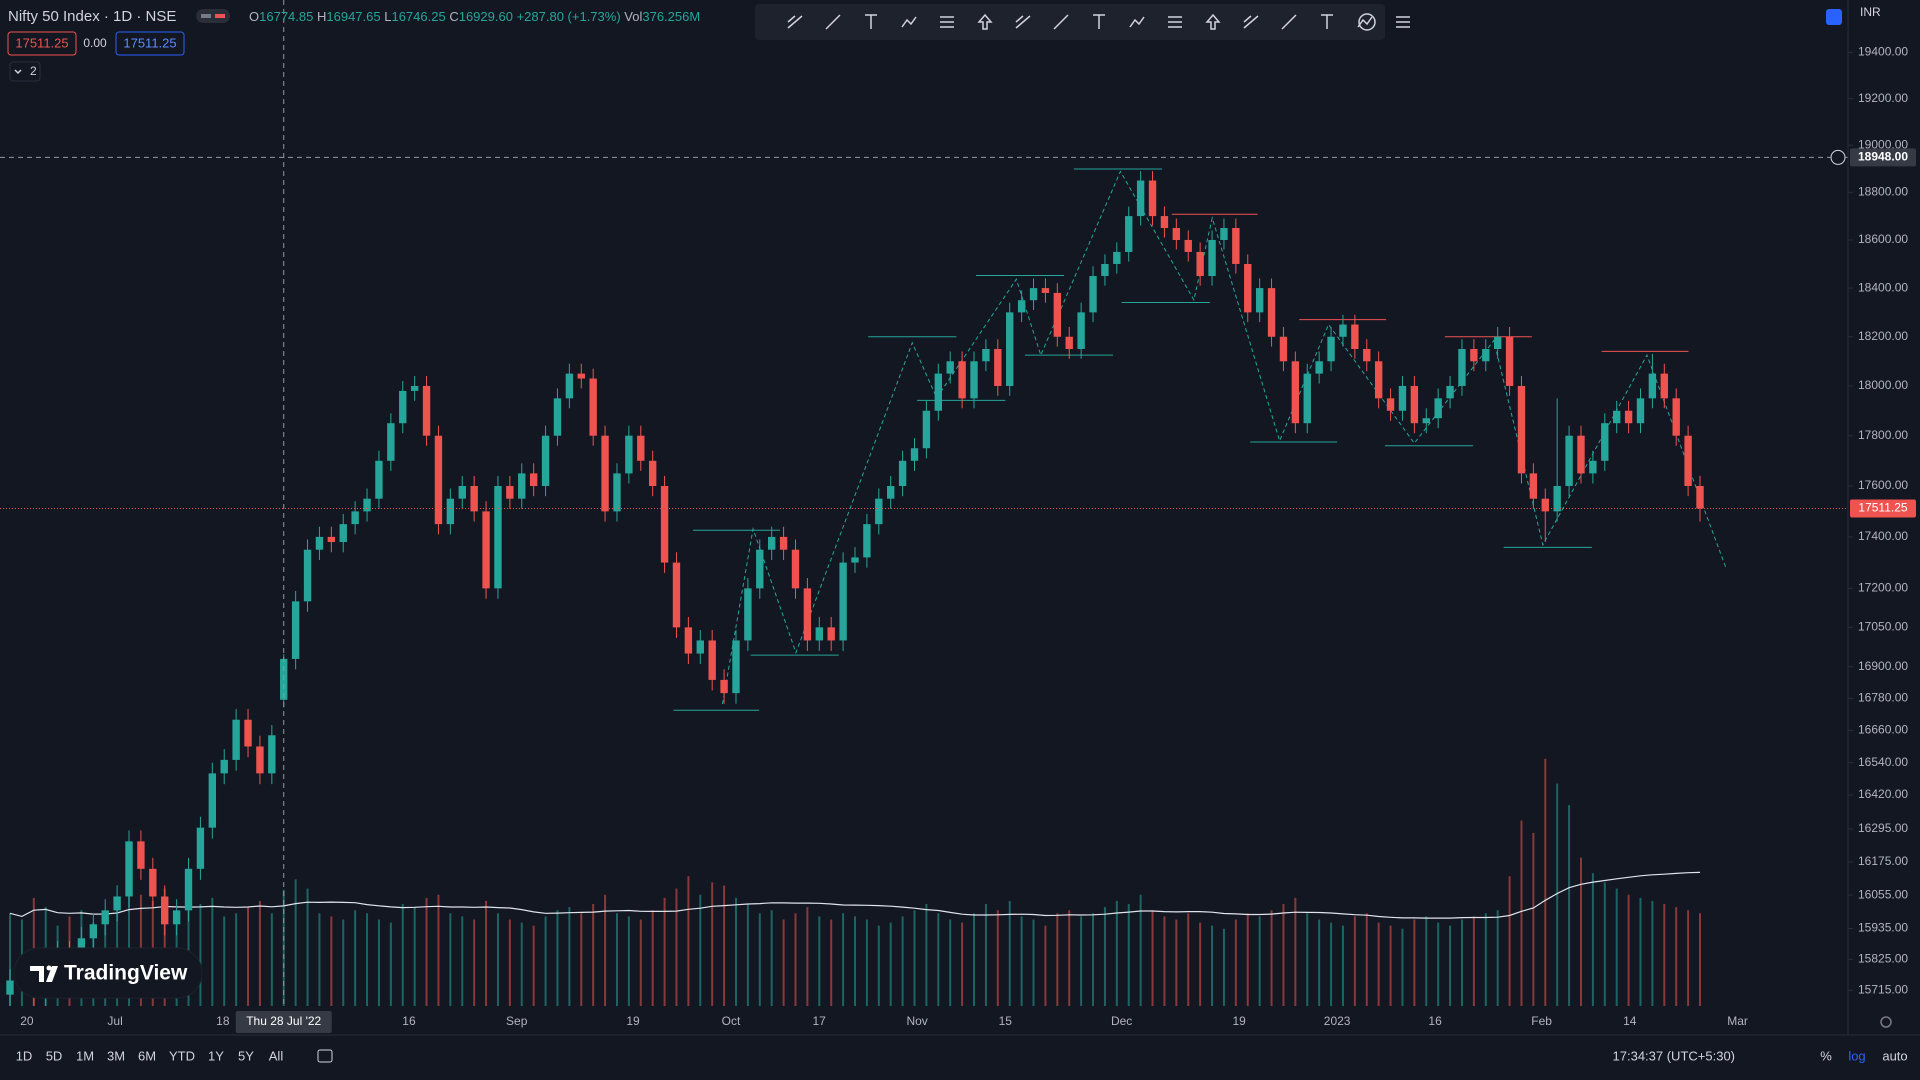 This screenshot has height=1080, width=1920. I want to click on interval-button: 3M, so click(116, 1055).